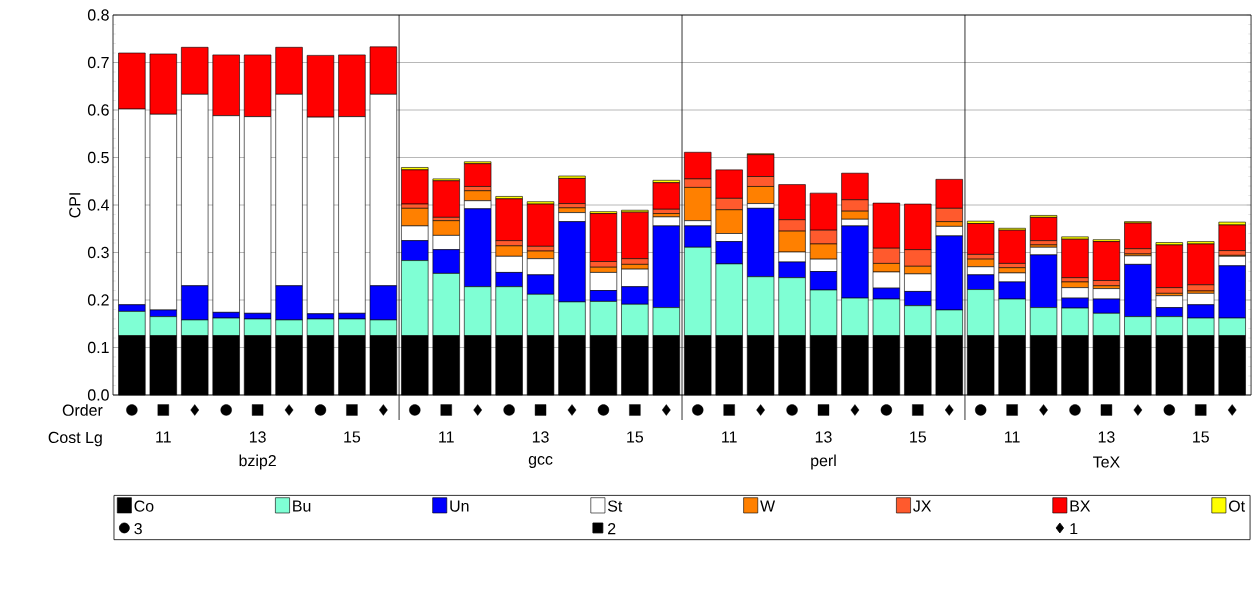 This screenshot has width=1257, height=589. I want to click on text: gcc, so click(540, 462).